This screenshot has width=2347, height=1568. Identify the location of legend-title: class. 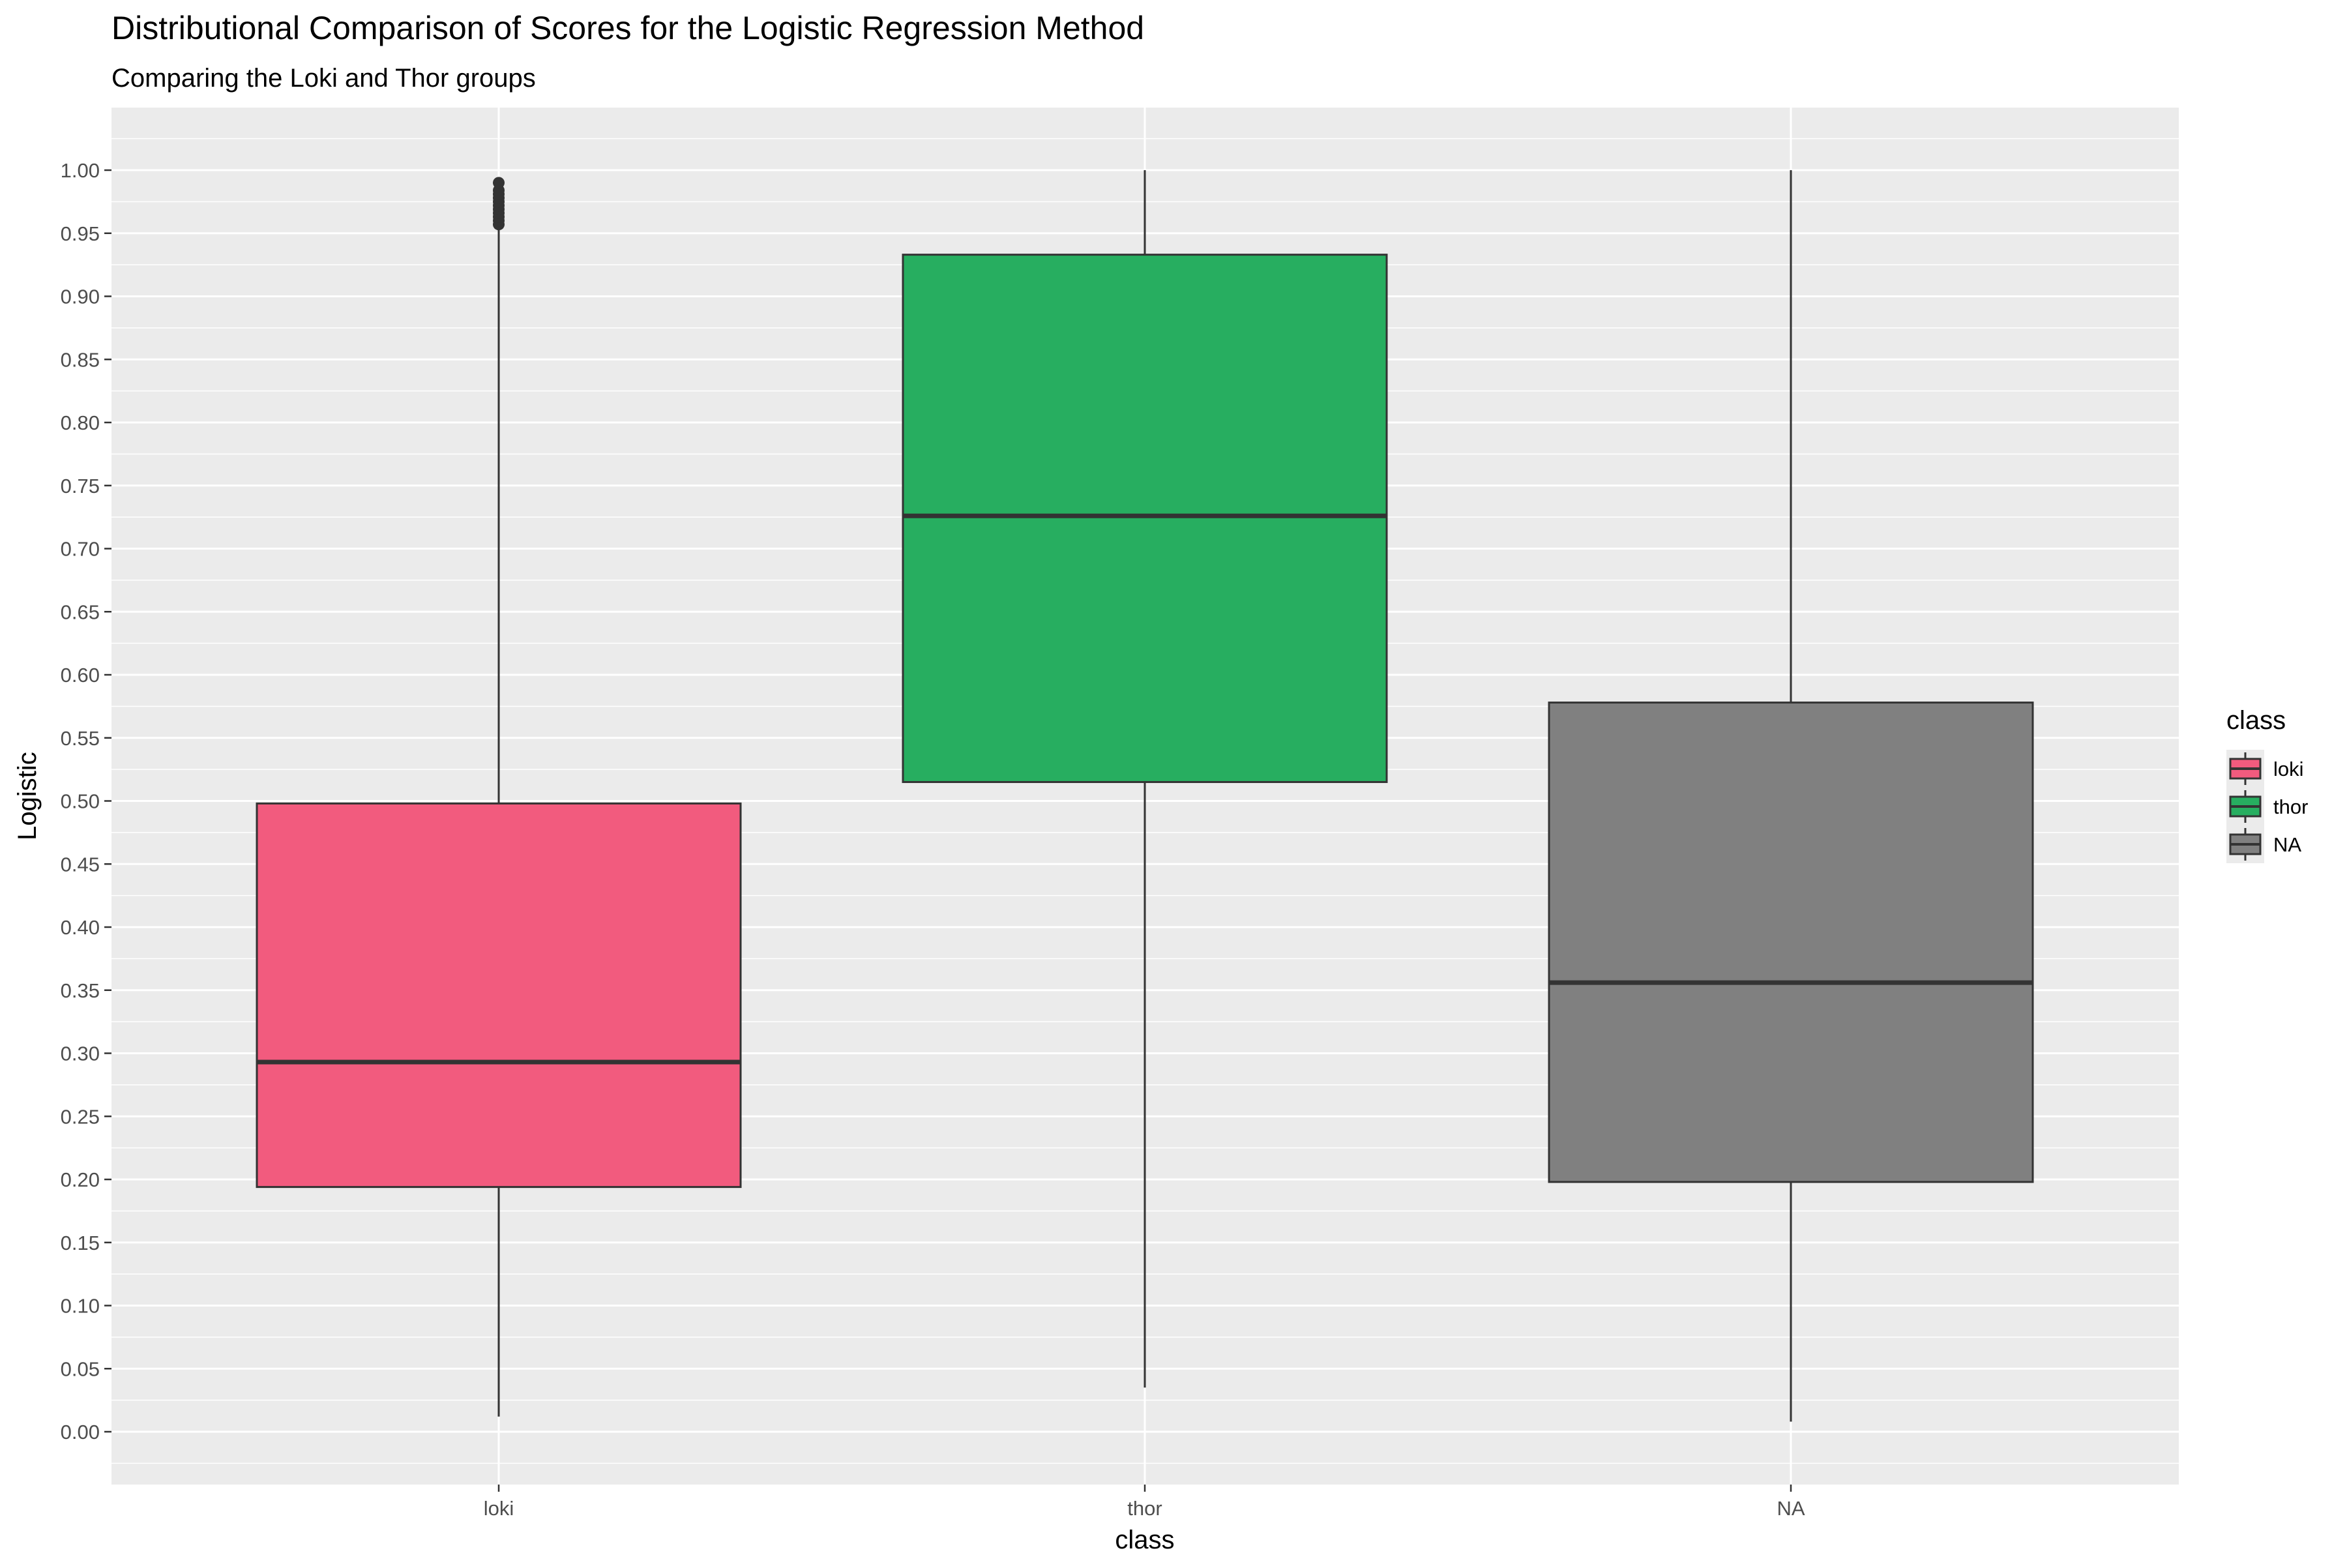
(2256, 721).